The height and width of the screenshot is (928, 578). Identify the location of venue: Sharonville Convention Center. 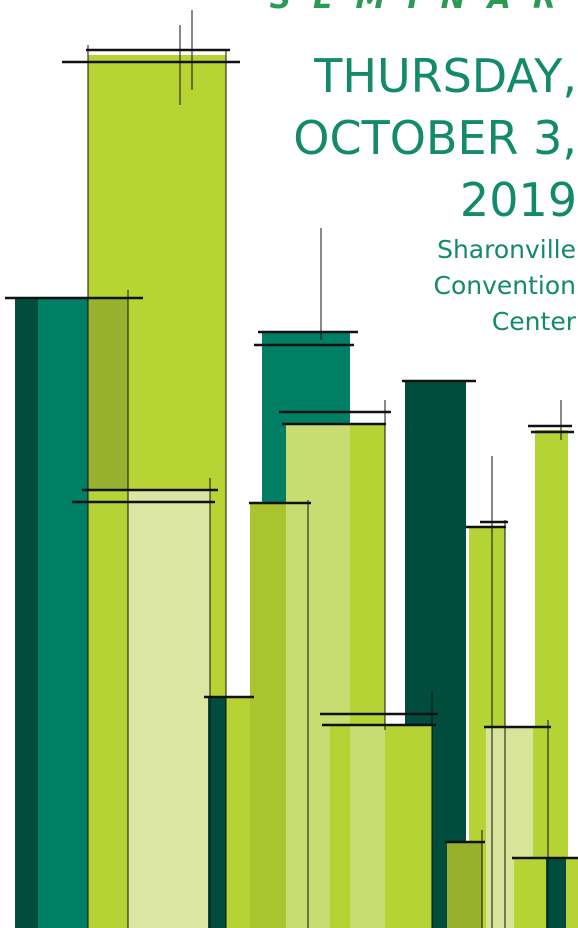
(504, 285).